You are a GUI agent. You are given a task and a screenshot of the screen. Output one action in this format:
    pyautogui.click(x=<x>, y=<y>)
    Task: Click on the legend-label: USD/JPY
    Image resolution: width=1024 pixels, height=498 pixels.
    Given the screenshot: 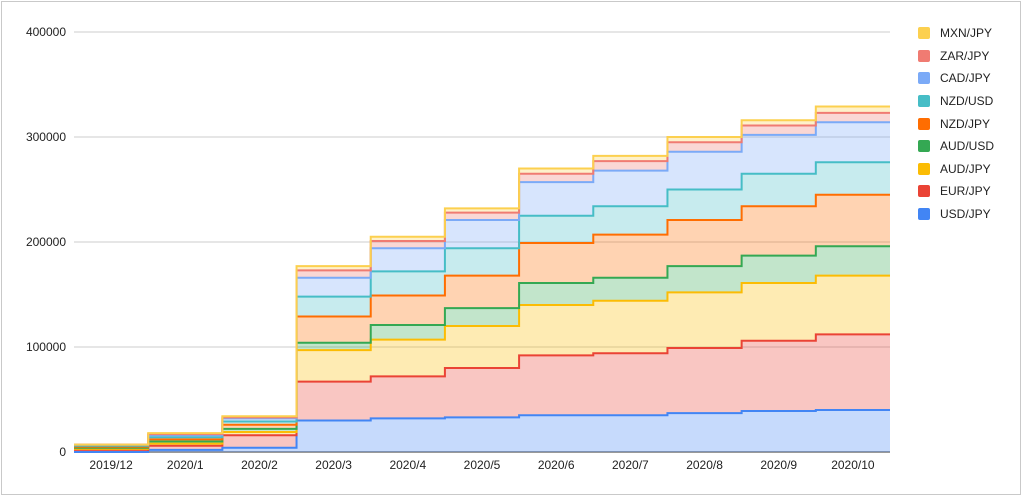 What is the action you would take?
    pyautogui.click(x=965, y=214)
    